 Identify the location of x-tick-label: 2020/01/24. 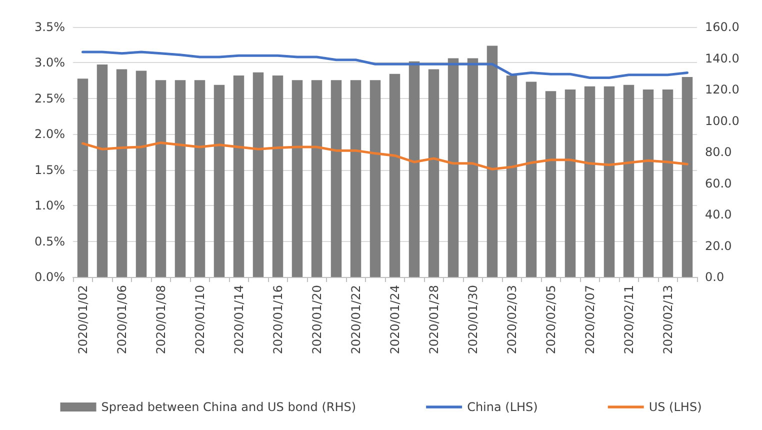
(395, 319).